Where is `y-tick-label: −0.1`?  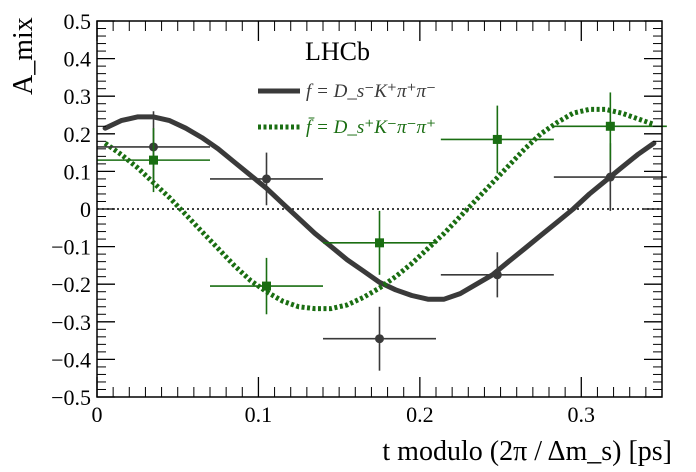
y-tick-label: −0.1 is located at coordinates (71, 247).